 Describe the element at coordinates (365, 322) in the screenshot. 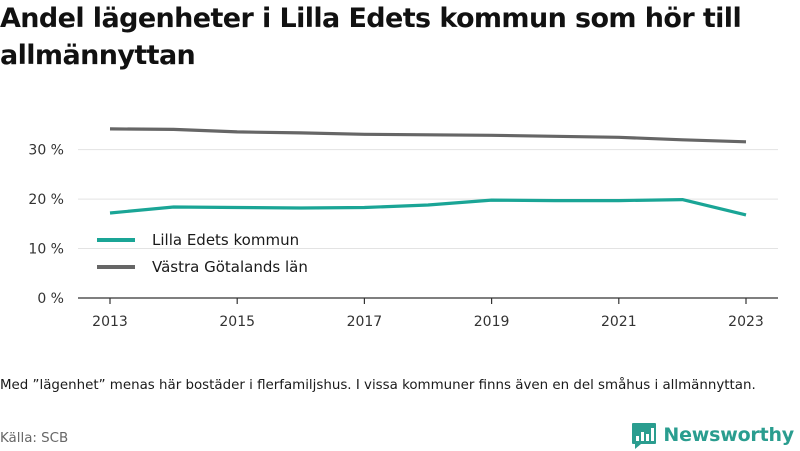

I see `x-tick-label: 2017` at that location.